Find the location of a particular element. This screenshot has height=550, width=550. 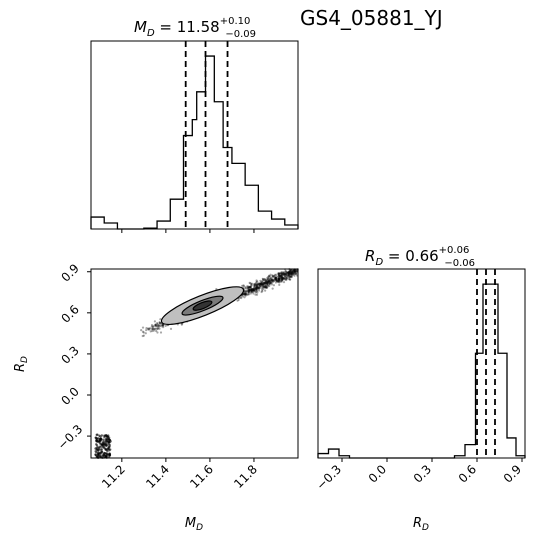

scatter-frame is located at coordinates (194, 363).